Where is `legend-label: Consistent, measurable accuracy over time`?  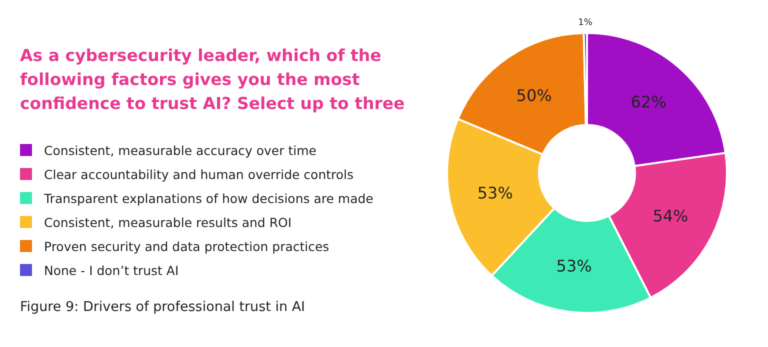
legend-label: Consistent, measurable accuracy over time is located at coordinates (180, 150).